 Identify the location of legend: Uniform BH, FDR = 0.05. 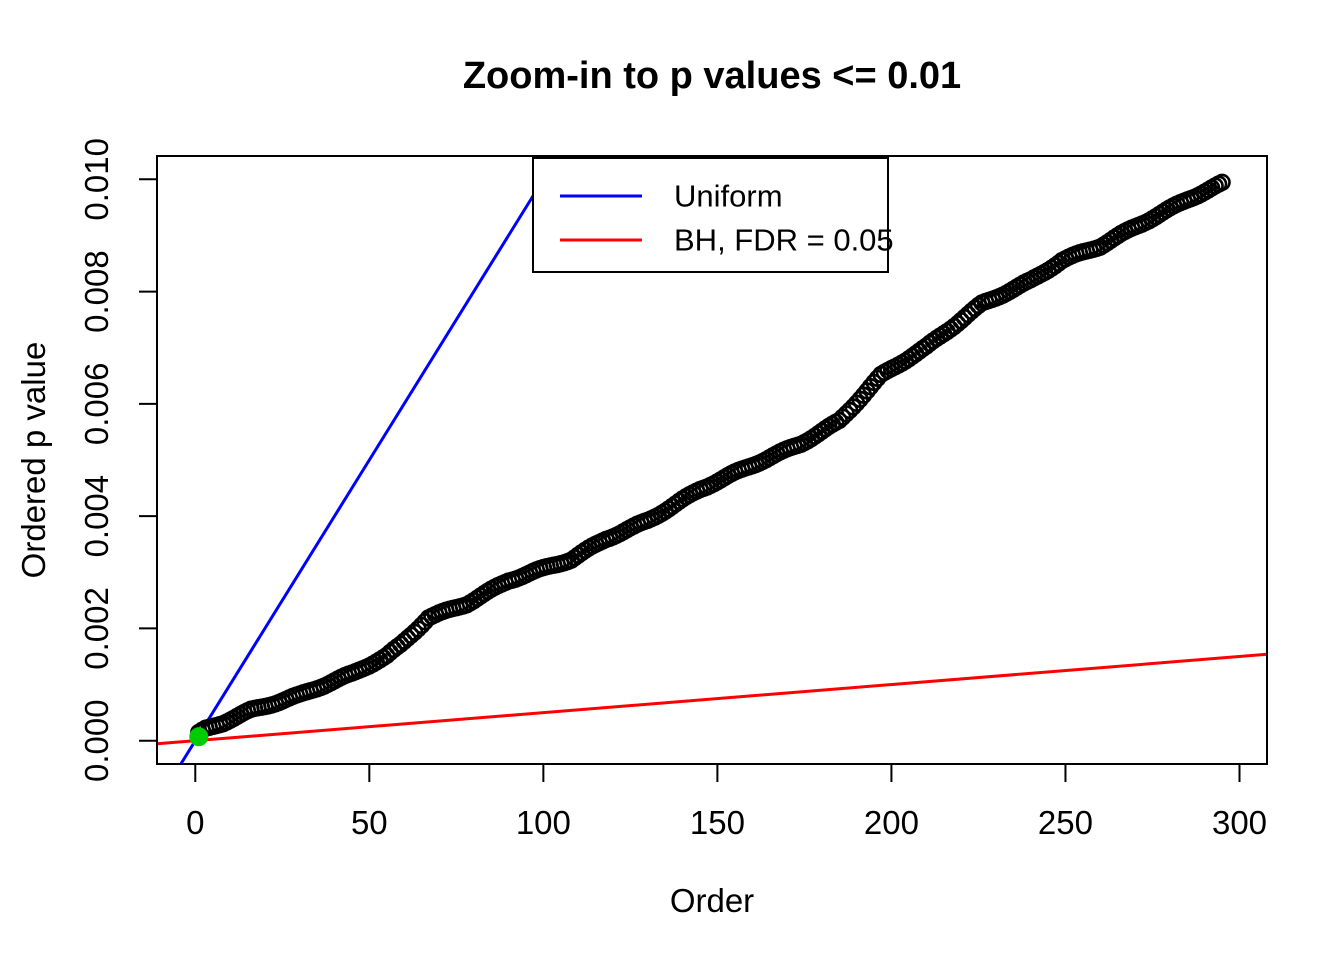
(713, 215).